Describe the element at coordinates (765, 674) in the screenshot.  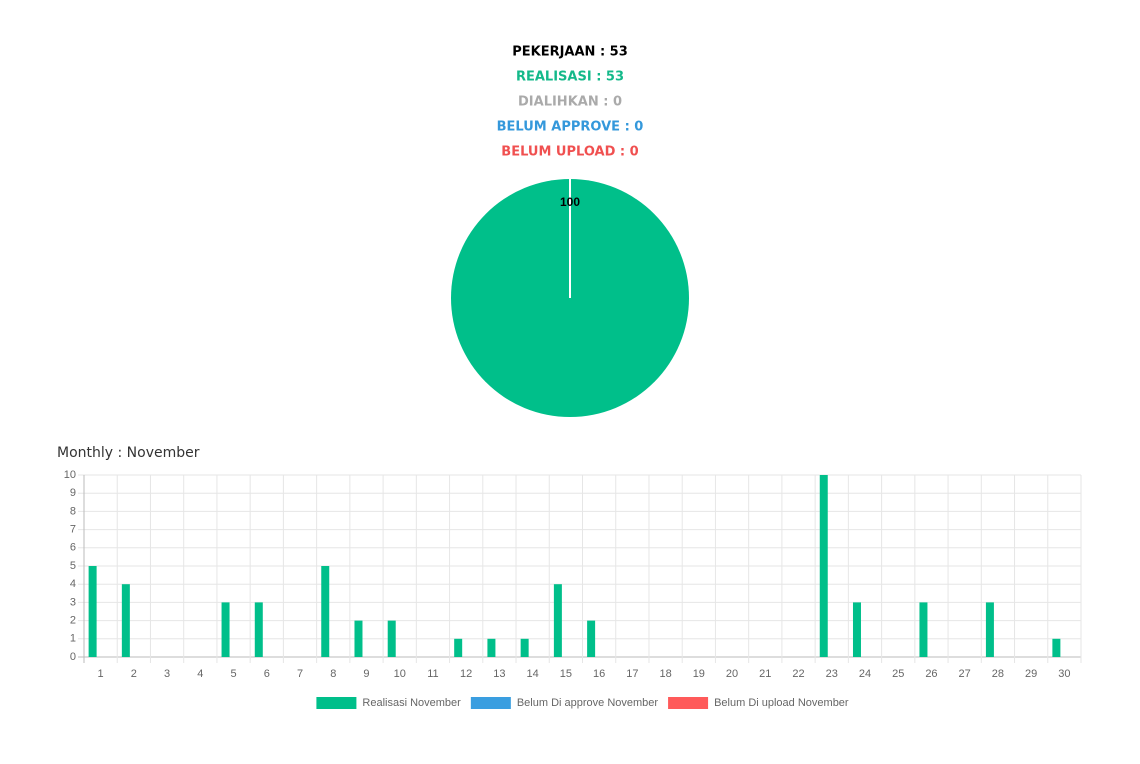
I see `x-tick-label: 21` at that location.